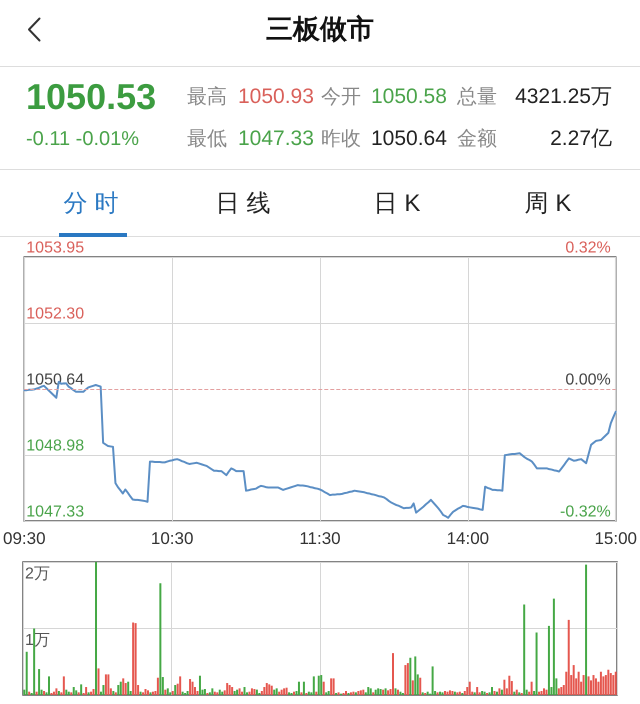  I want to click on text: 总量, so click(477, 97).